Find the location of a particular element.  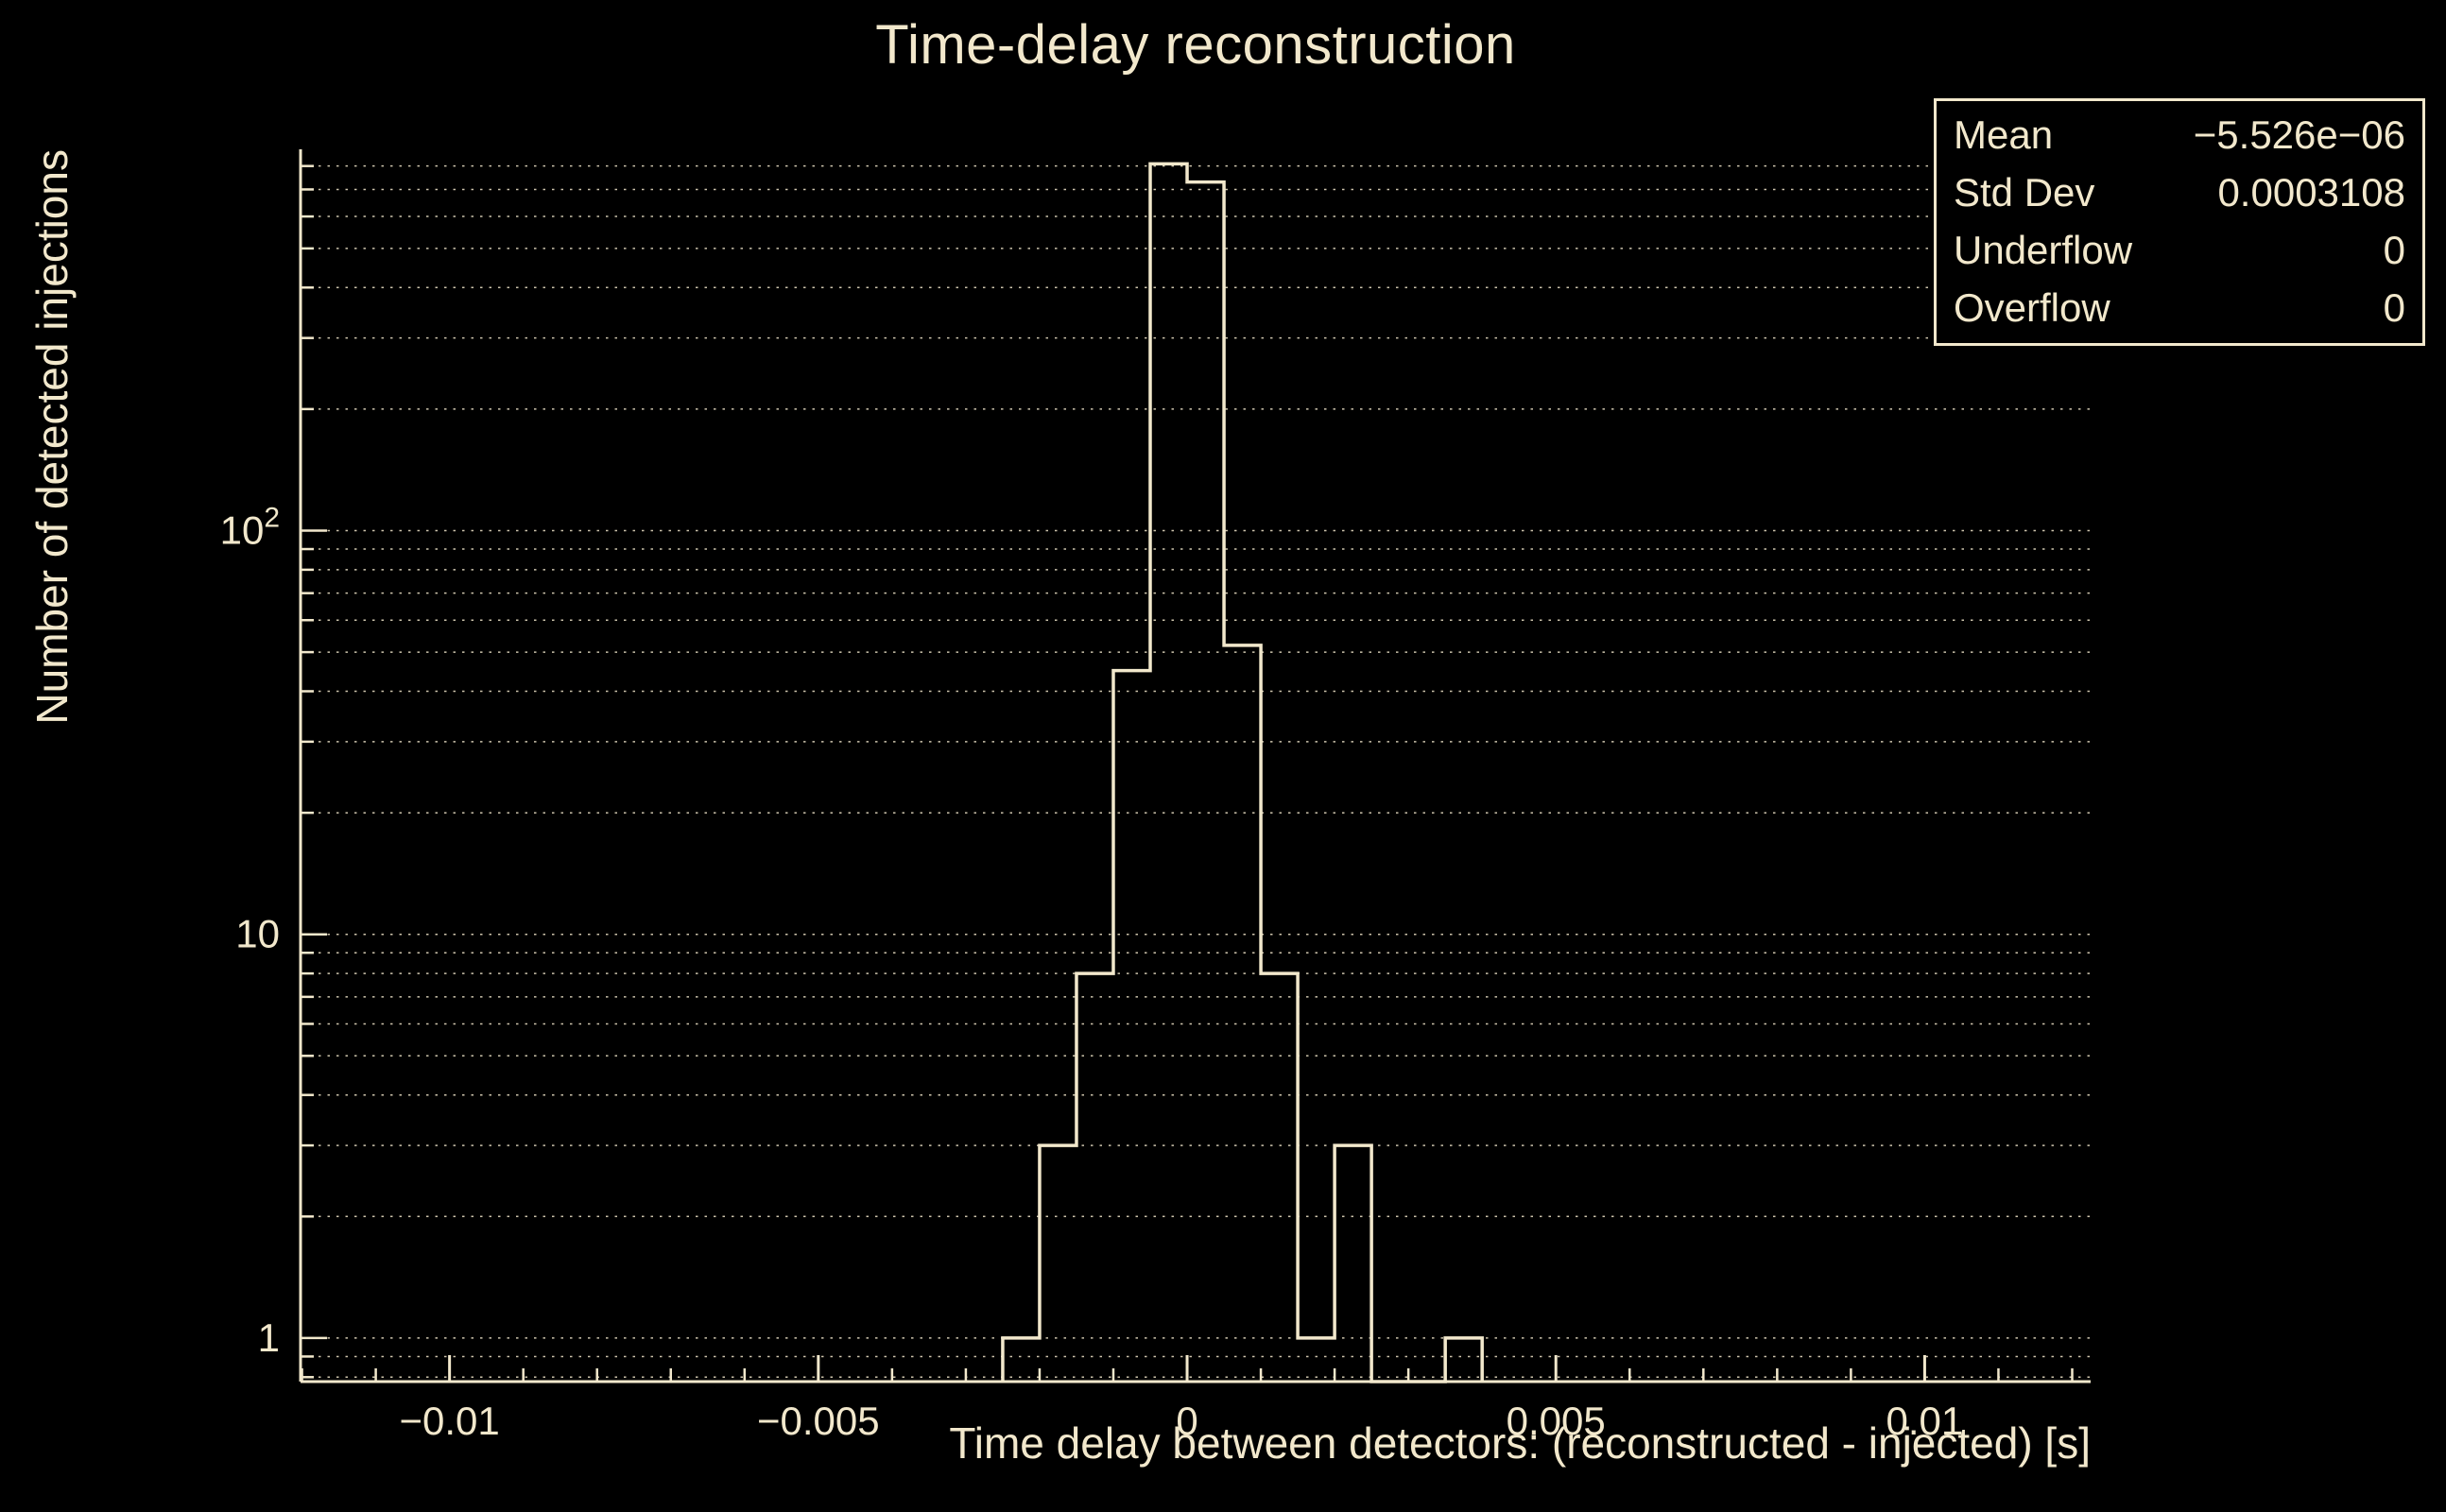

stats-row-stddev: Std Dev 0.0003108 is located at coordinates (2179, 192).